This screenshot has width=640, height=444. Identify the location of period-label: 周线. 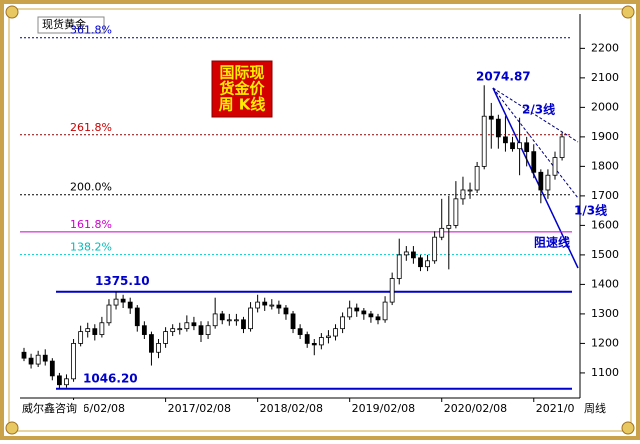
(595, 408).